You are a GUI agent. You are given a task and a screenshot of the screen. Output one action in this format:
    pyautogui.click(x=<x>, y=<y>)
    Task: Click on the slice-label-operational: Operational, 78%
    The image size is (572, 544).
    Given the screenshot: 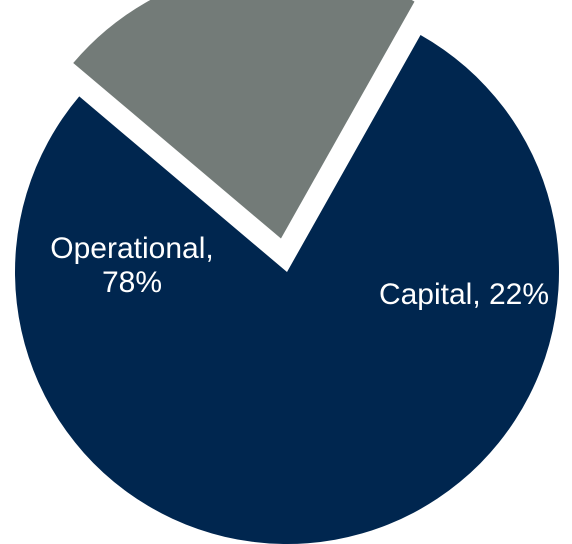 What is the action you would take?
    pyautogui.click(x=131, y=265)
    